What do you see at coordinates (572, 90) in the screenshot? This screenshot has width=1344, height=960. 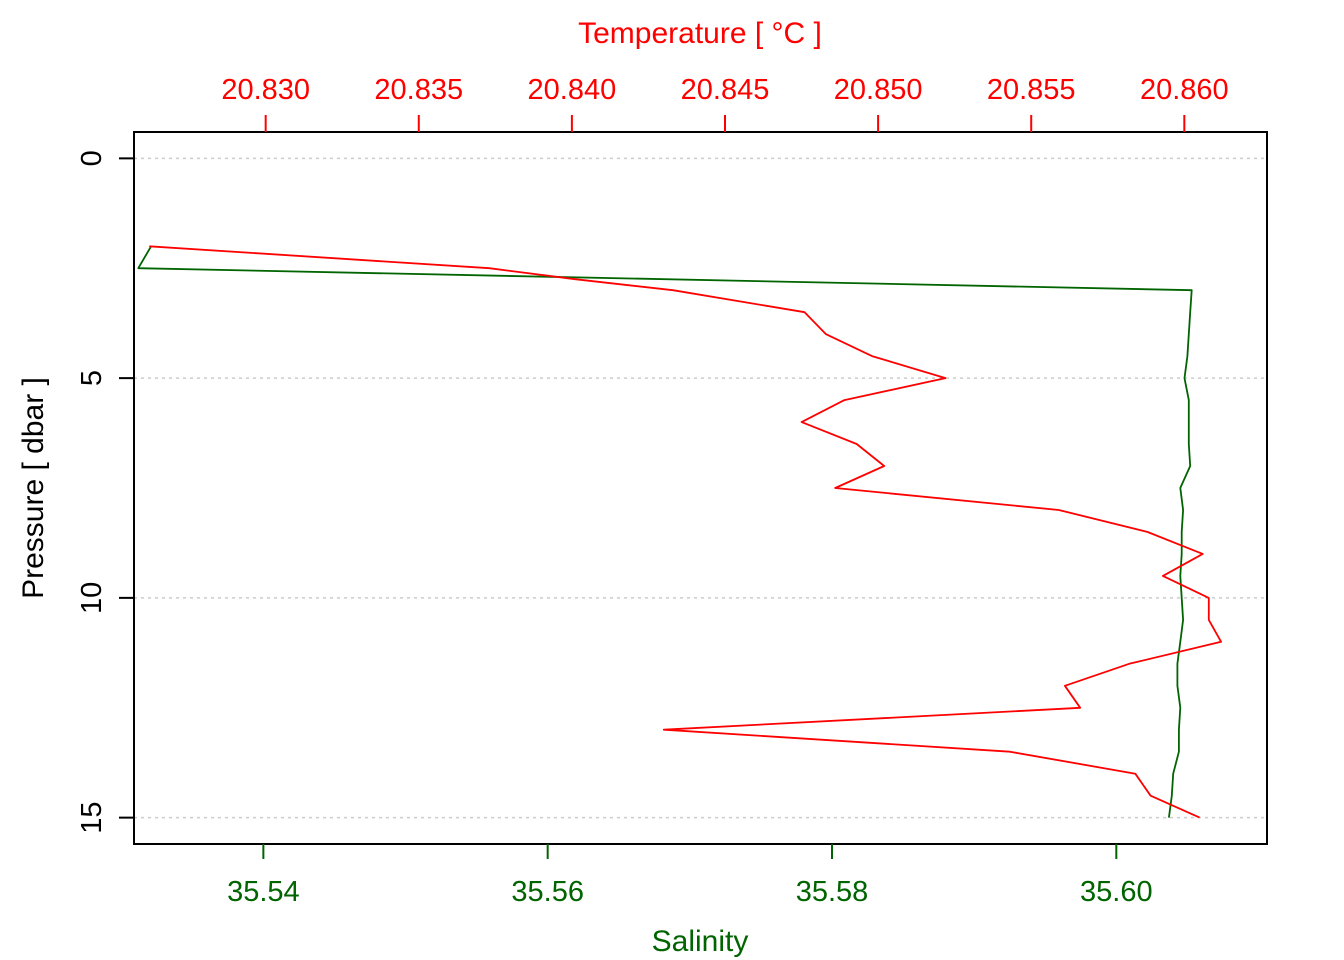 I see `temperature-tick-label: 20.840` at bounding box center [572, 90].